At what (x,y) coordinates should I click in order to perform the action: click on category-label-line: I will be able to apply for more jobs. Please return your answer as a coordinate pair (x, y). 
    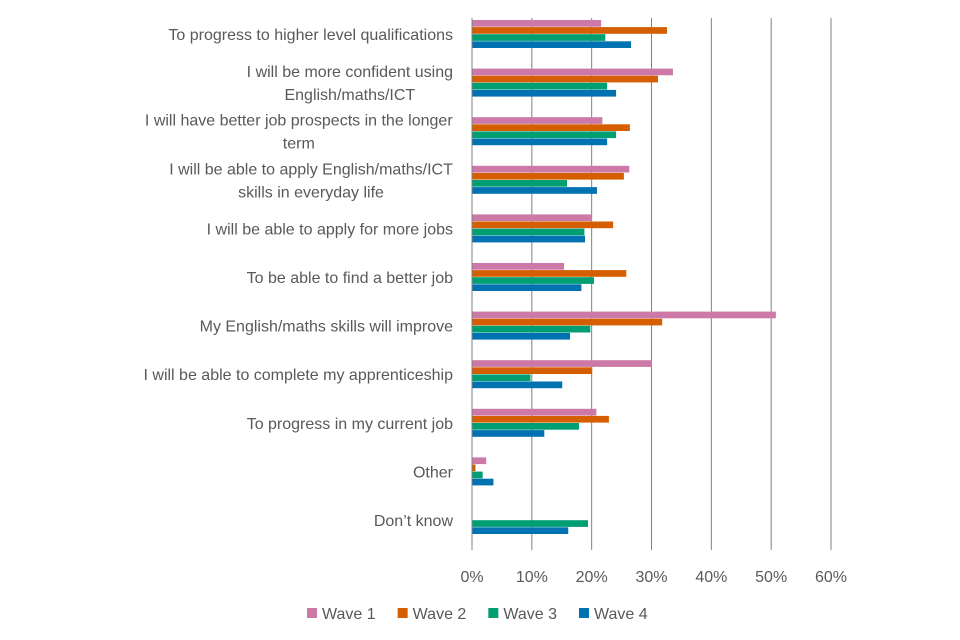
    Looking at the image, I should click on (330, 229).